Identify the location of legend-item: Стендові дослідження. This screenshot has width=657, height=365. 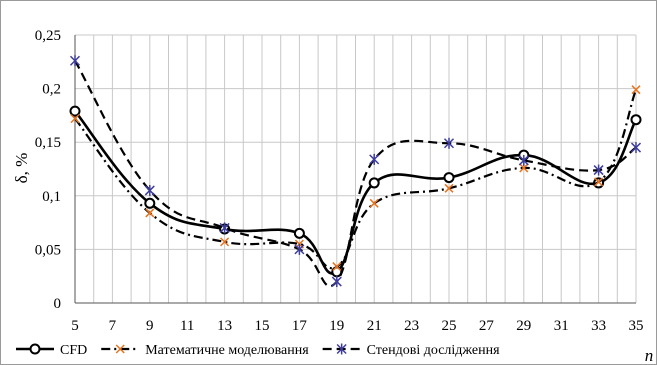
(411, 350).